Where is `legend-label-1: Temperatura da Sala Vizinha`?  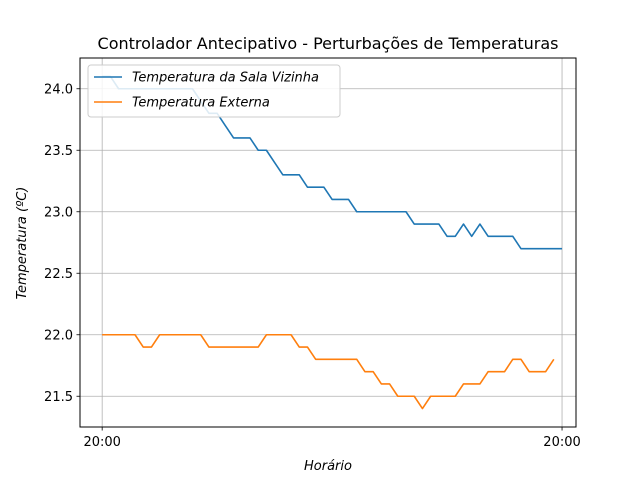
legend-label-1: Temperatura da Sala Vizinha is located at coordinates (225, 78).